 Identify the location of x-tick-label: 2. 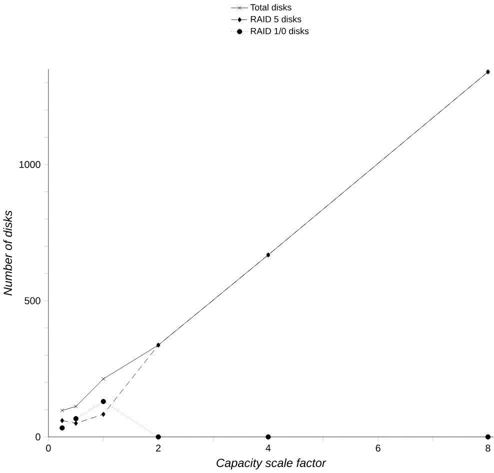
(158, 448).